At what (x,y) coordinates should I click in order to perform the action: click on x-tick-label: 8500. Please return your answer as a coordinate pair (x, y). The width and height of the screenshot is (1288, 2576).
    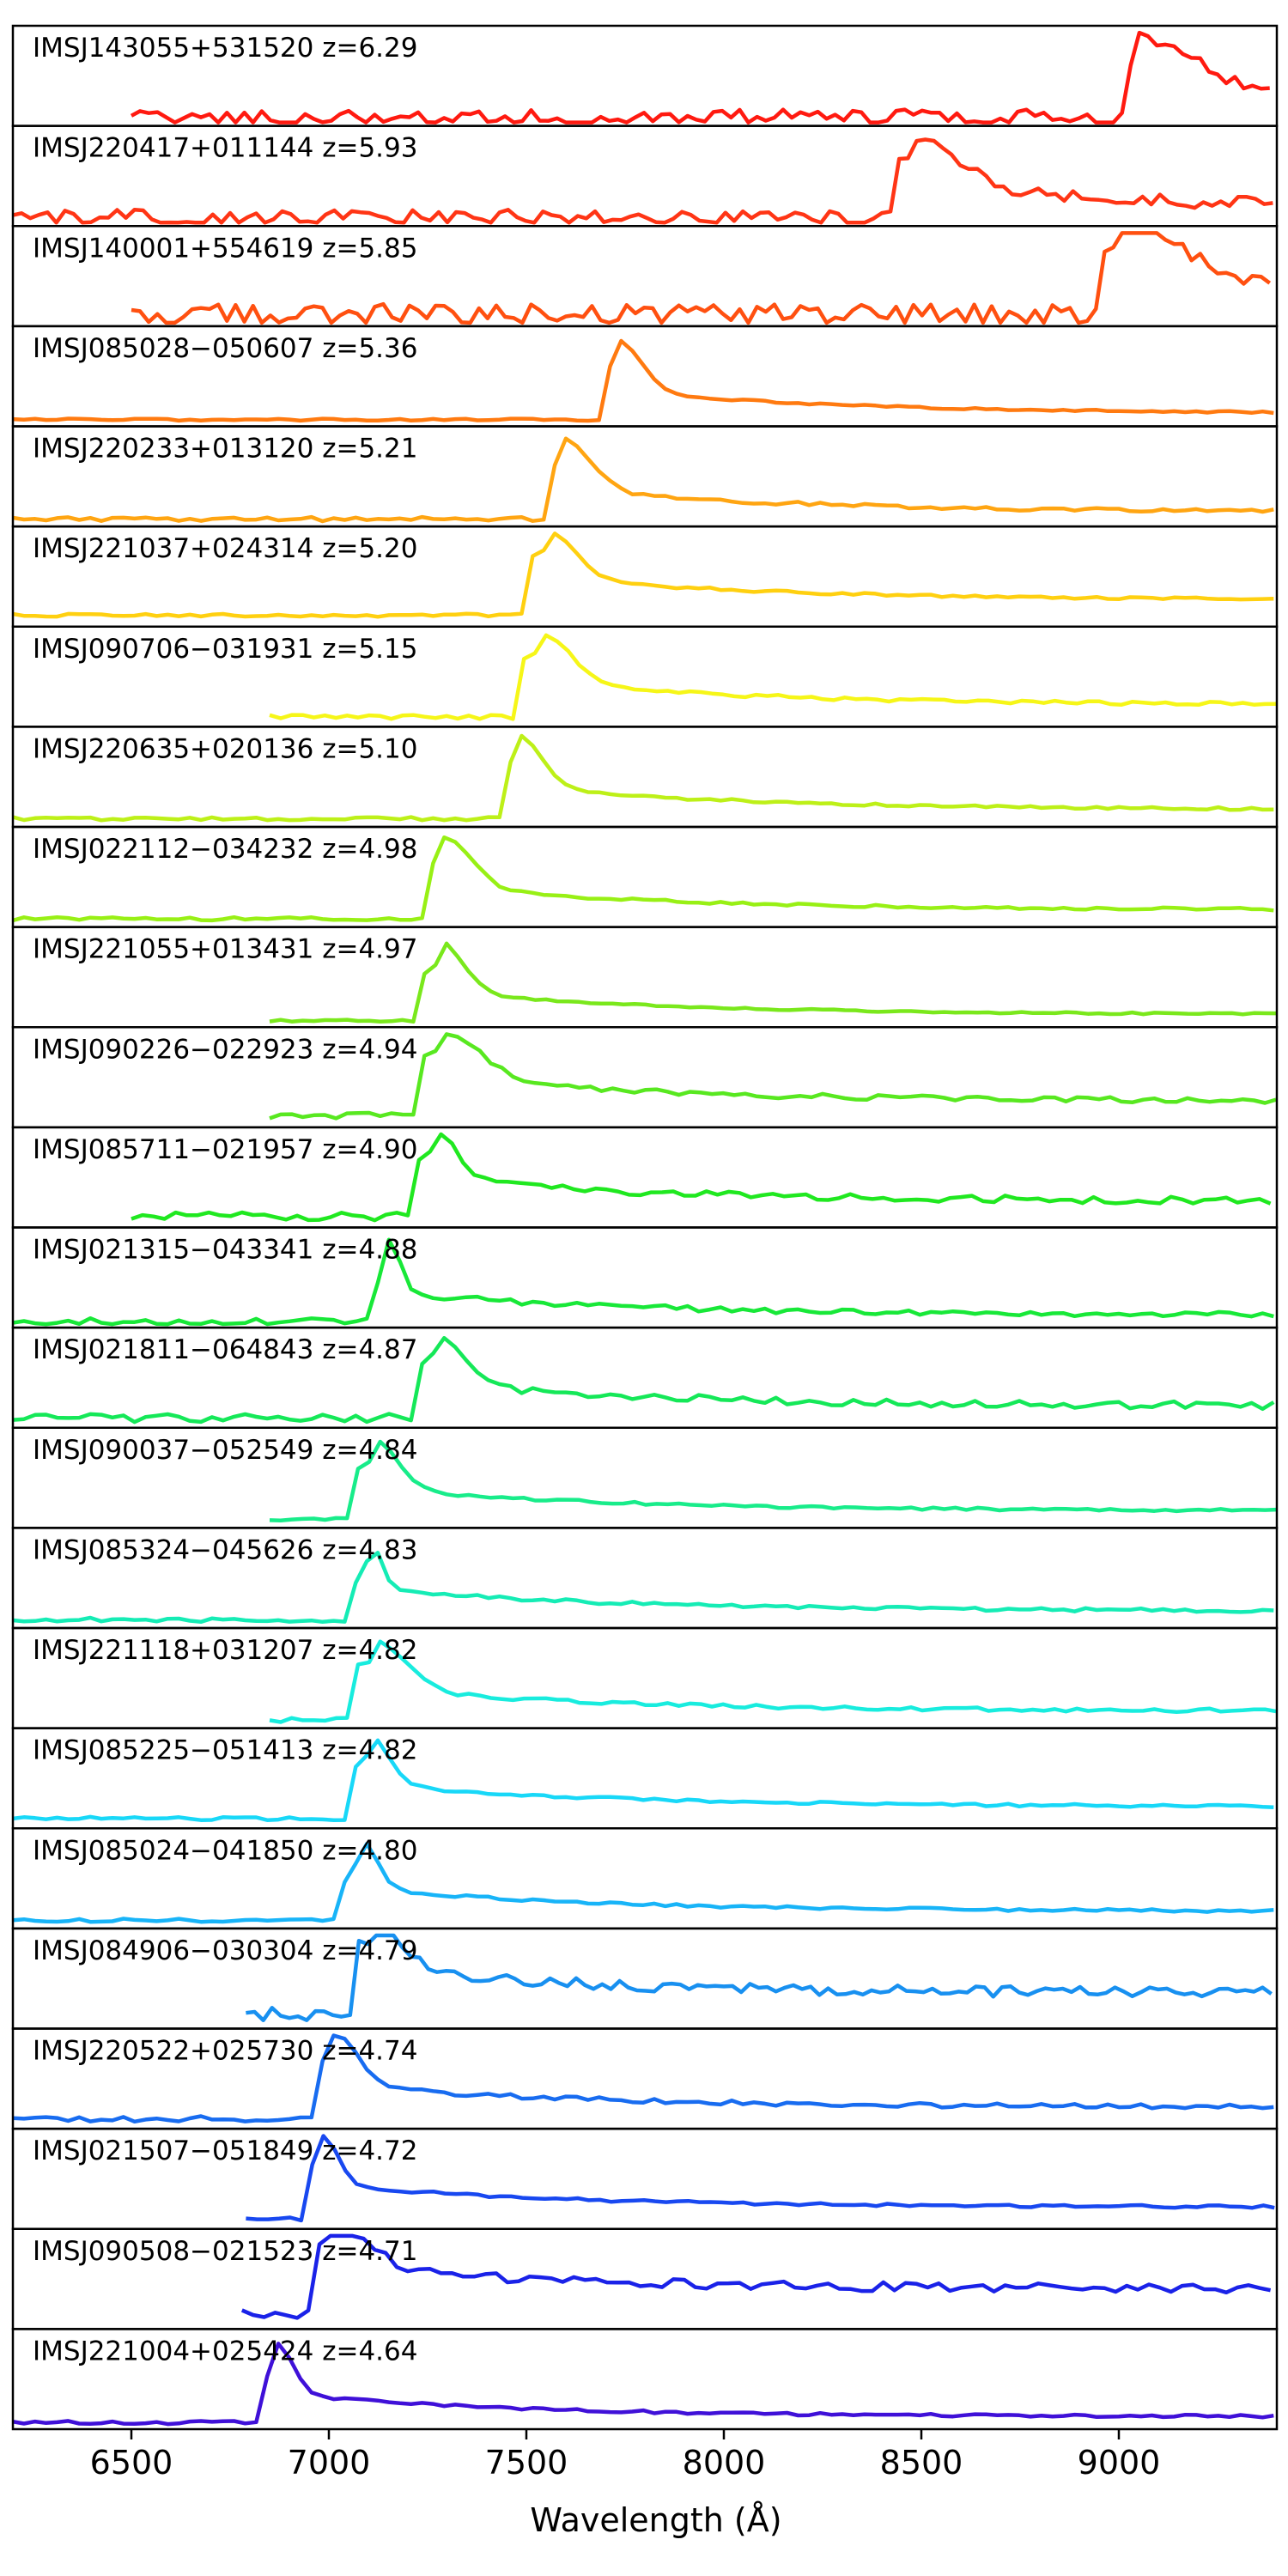
    Looking at the image, I should click on (921, 2463).